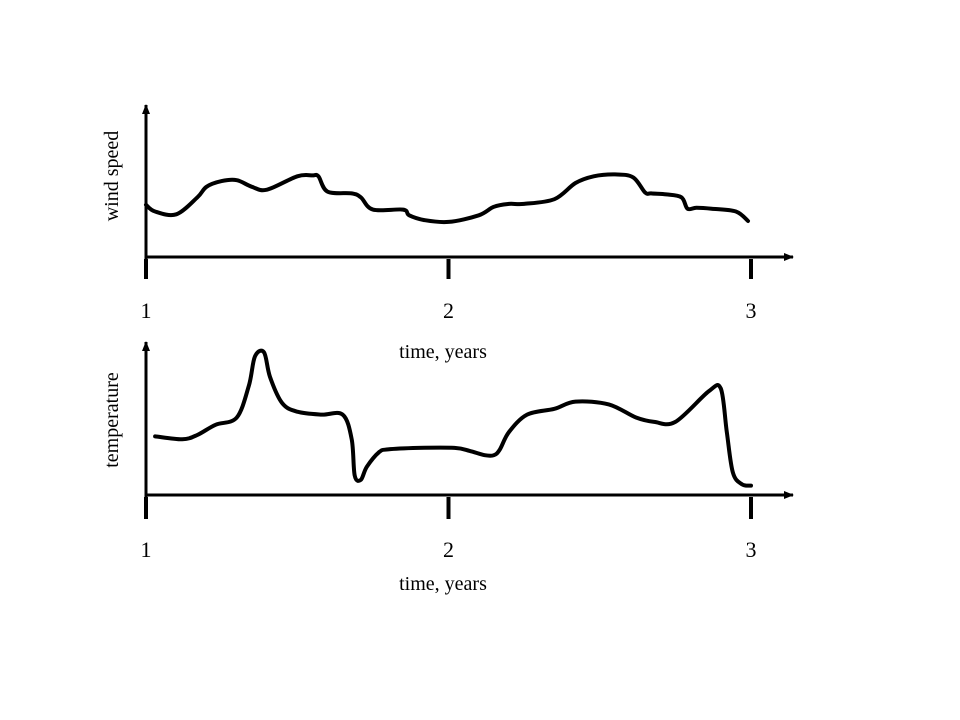 The width and height of the screenshot is (960, 720). Describe the element at coordinates (112, 176) in the screenshot. I see `y-axis-title: wind speed` at that location.